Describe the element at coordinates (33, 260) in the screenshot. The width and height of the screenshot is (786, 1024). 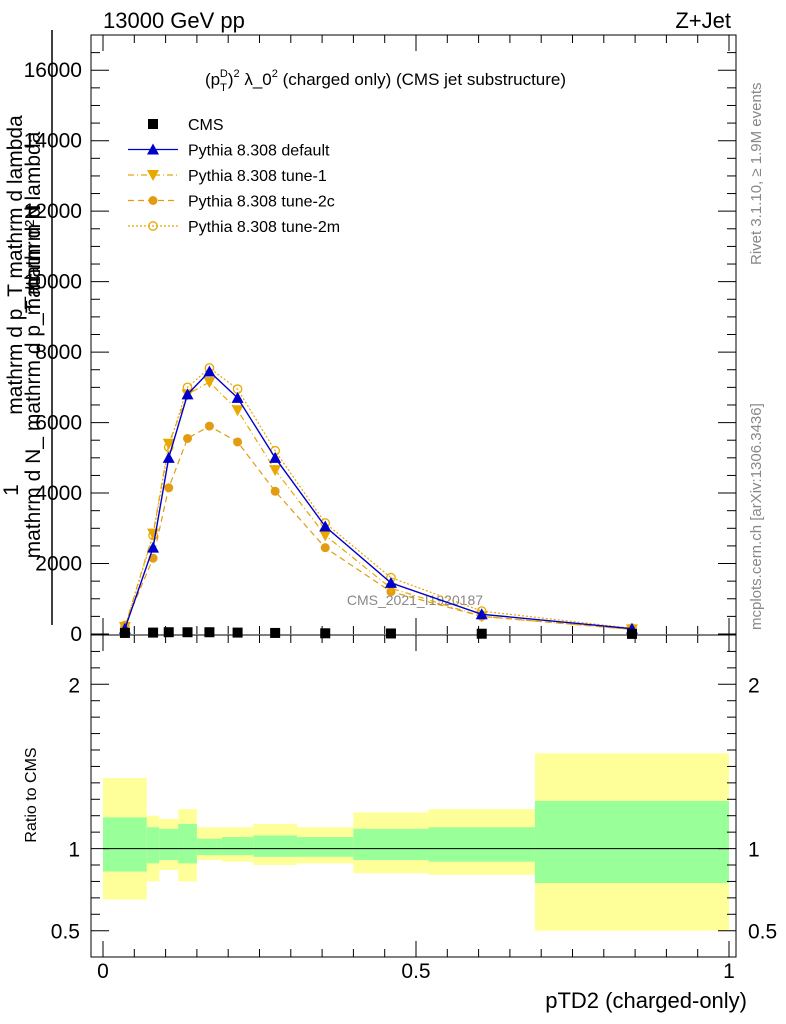
I see `y-label-numerator: mathrm d²N` at that location.